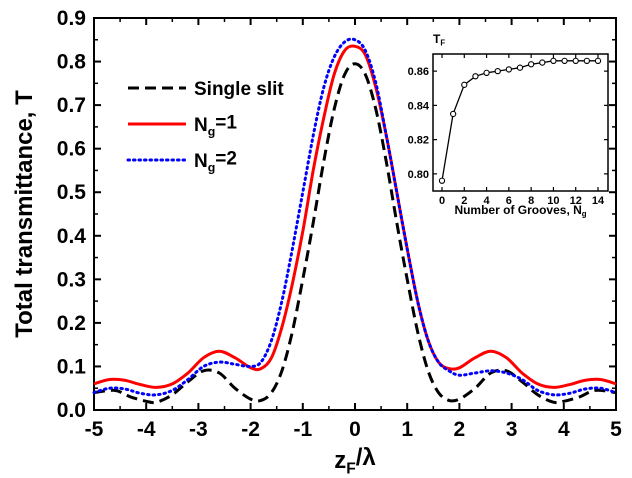 The image size is (632, 478). Describe the element at coordinates (442, 201) in the screenshot. I see `inset-x-tick-label: 0` at that location.